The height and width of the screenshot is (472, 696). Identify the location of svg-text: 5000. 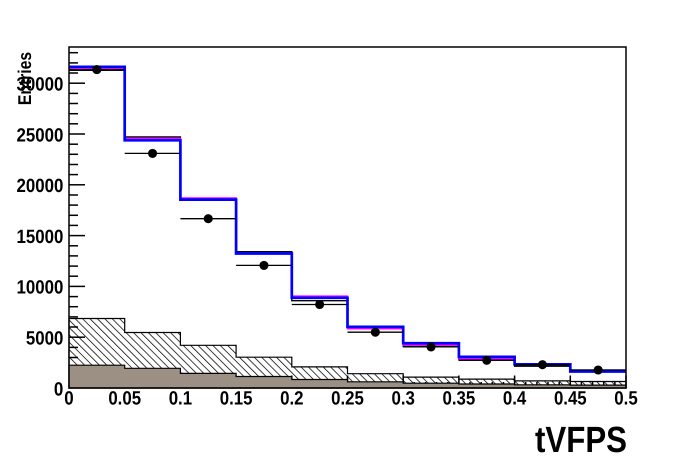
(44, 339).